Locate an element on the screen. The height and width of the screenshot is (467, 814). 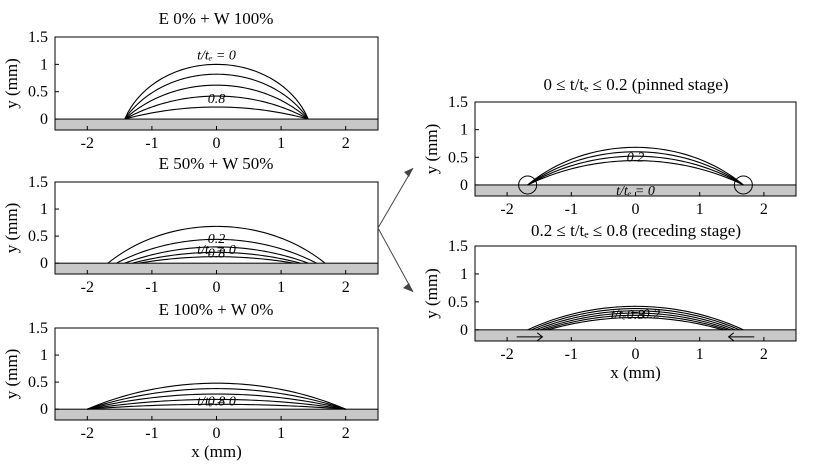
connector-arrows is located at coordinates (395, 230).